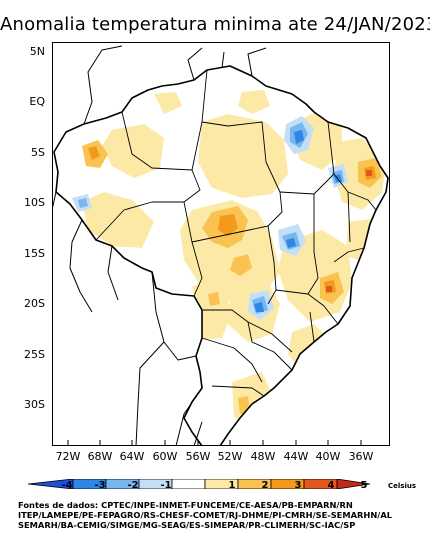 The height and width of the screenshot is (545, 430). I want to click on lat-label-5n: 5N, so click(37, 51).